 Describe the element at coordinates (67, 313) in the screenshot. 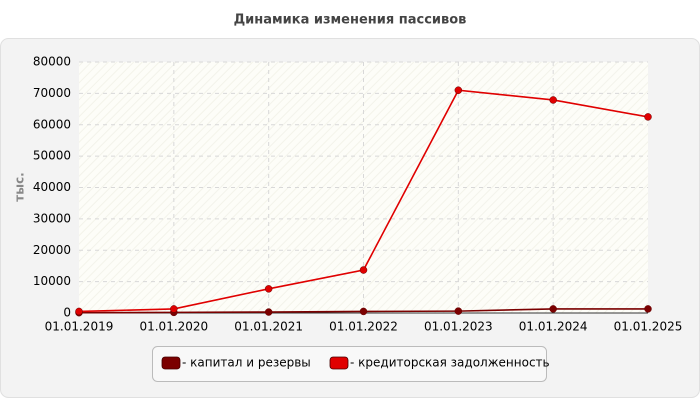

I see `y-tick-label: 0` at that location.